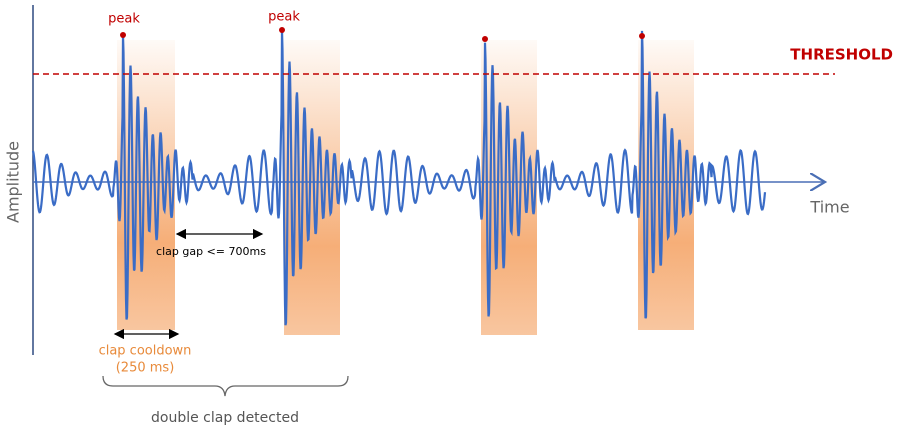  What do you see at coordinates (829, 207) in the screenshot?
I see `x-axis-label: Time` at bounding box center [829, 207].